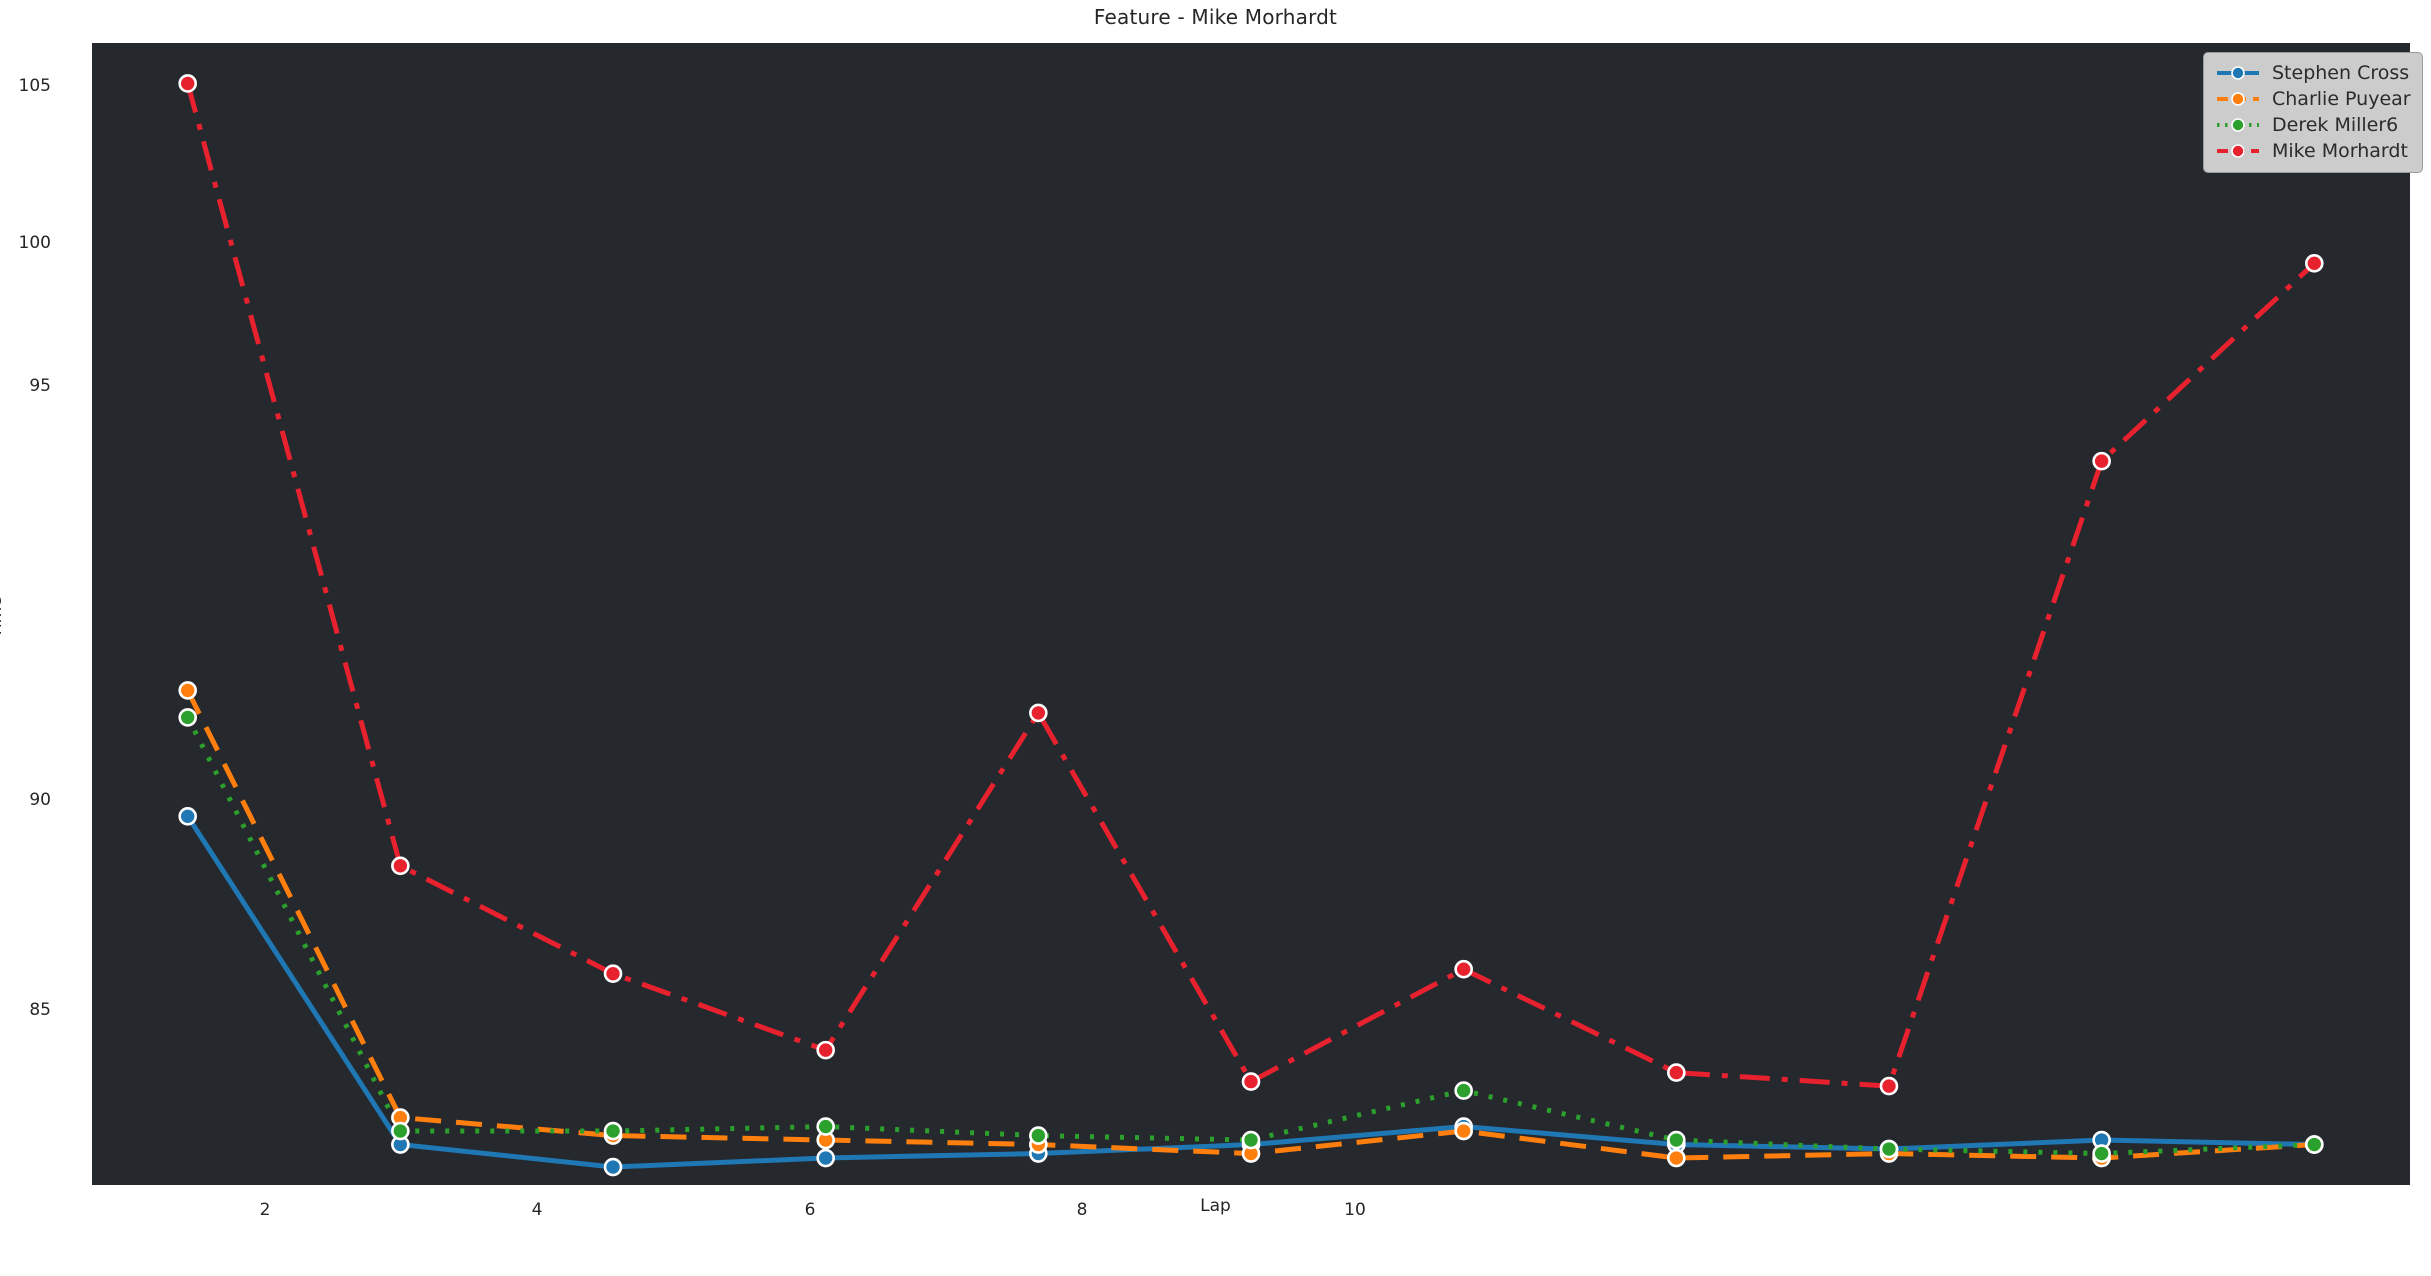  I want to click on legend-item-mike-morhardt: Mike Morhardt, so click(2313, 151).